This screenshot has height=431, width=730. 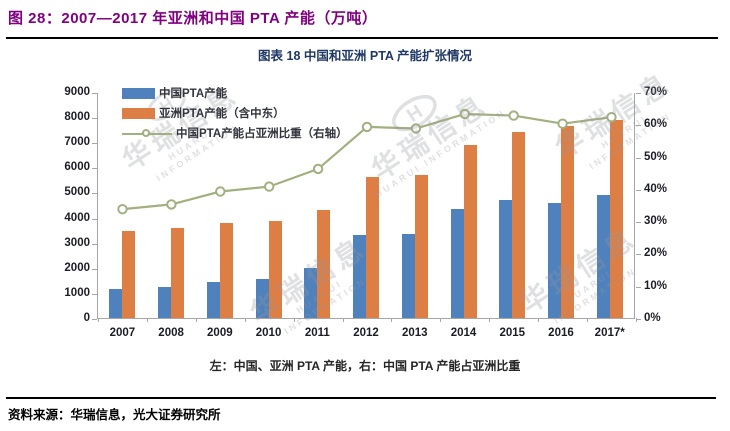 What do you see at coordinates (512, 333) in the screenshot?
I see `x-axis-label: 2015` at bounding box center [512, 333].